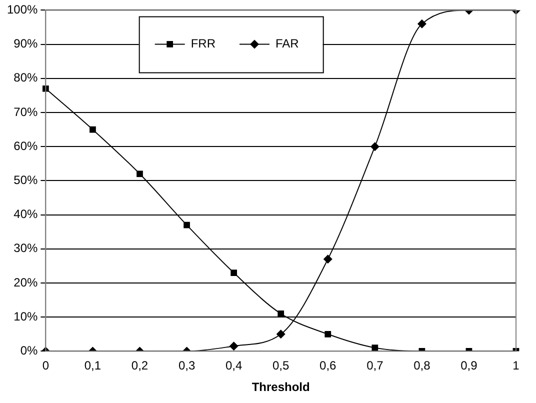  Describe the element at coordinates (26, 111) in the screenshot. I see `y-tick-label: 70%` at that location.